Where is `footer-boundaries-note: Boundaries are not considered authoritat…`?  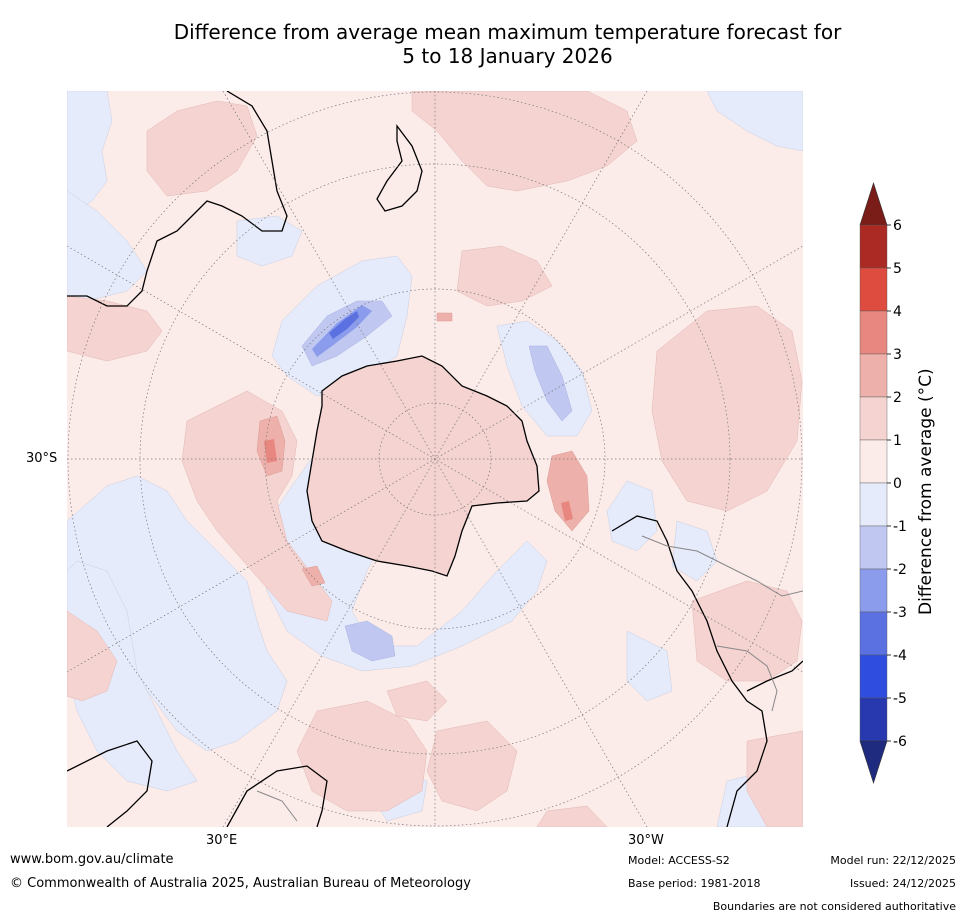 footer-boundaries-note: Boundaries are not considered authoritat… is located at coordinates (834, 906).